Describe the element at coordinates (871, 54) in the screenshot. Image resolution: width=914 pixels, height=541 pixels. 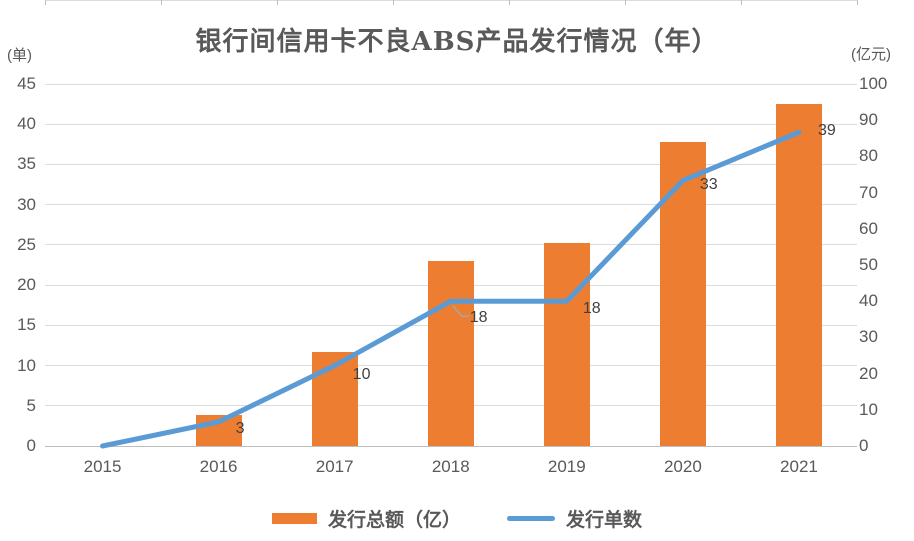
I see `right-axis-unit-label: (亿元)` at that location.